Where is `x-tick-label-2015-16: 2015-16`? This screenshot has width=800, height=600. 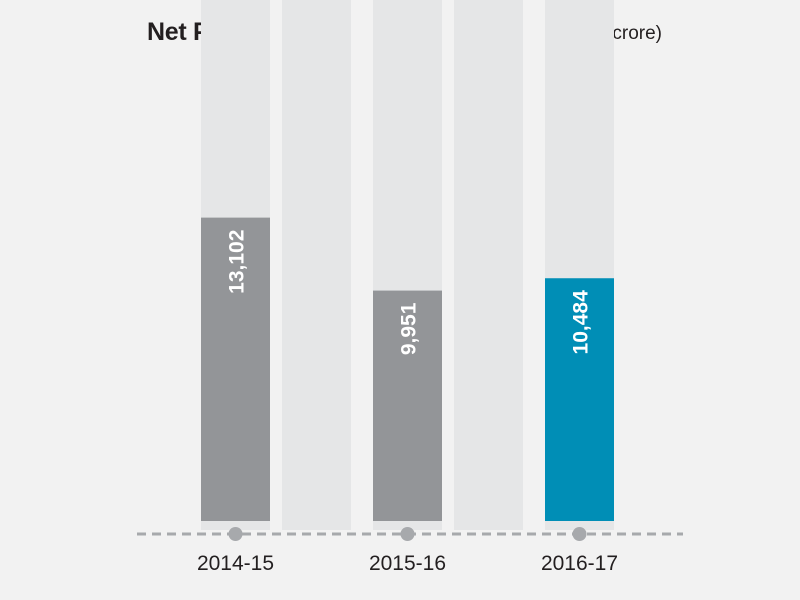 x-tick-label-2015-16: 2015-16 is located at coordinates (407, 563).